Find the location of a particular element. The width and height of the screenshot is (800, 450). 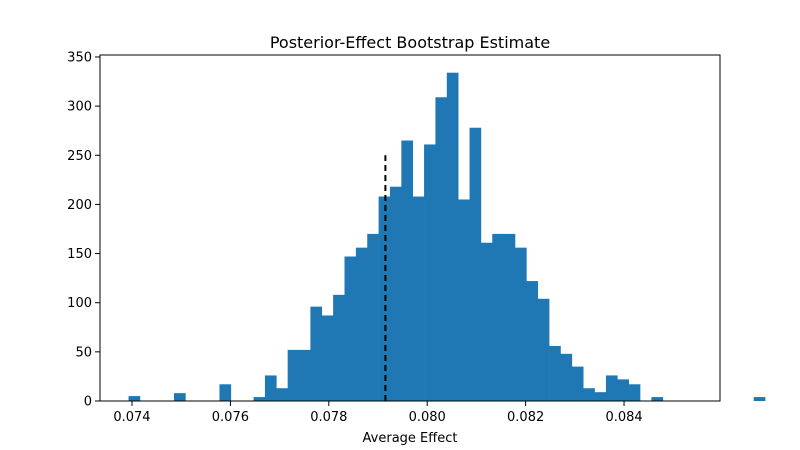

y-tick-label: 0 is located at coordinates (88, 402).